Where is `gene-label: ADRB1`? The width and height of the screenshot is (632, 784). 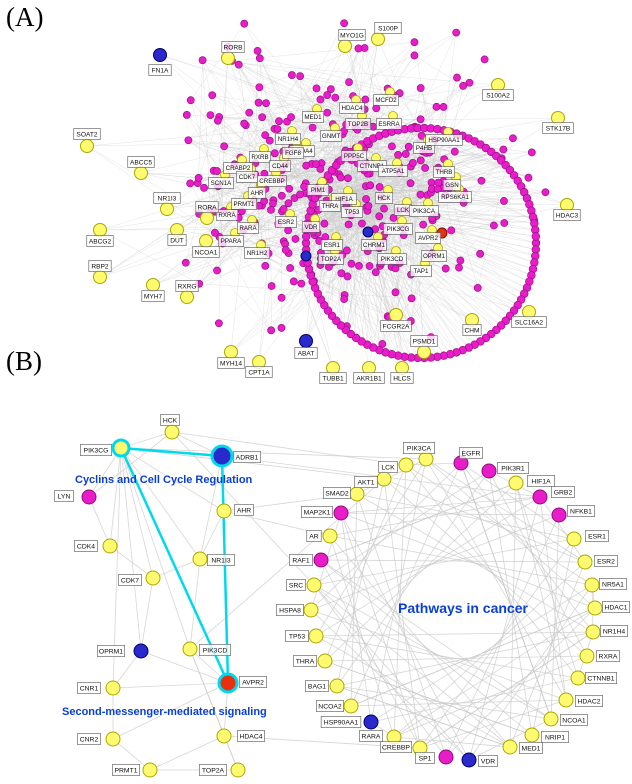 gene-label: ADRB1 is located at coordinates (247, 457).